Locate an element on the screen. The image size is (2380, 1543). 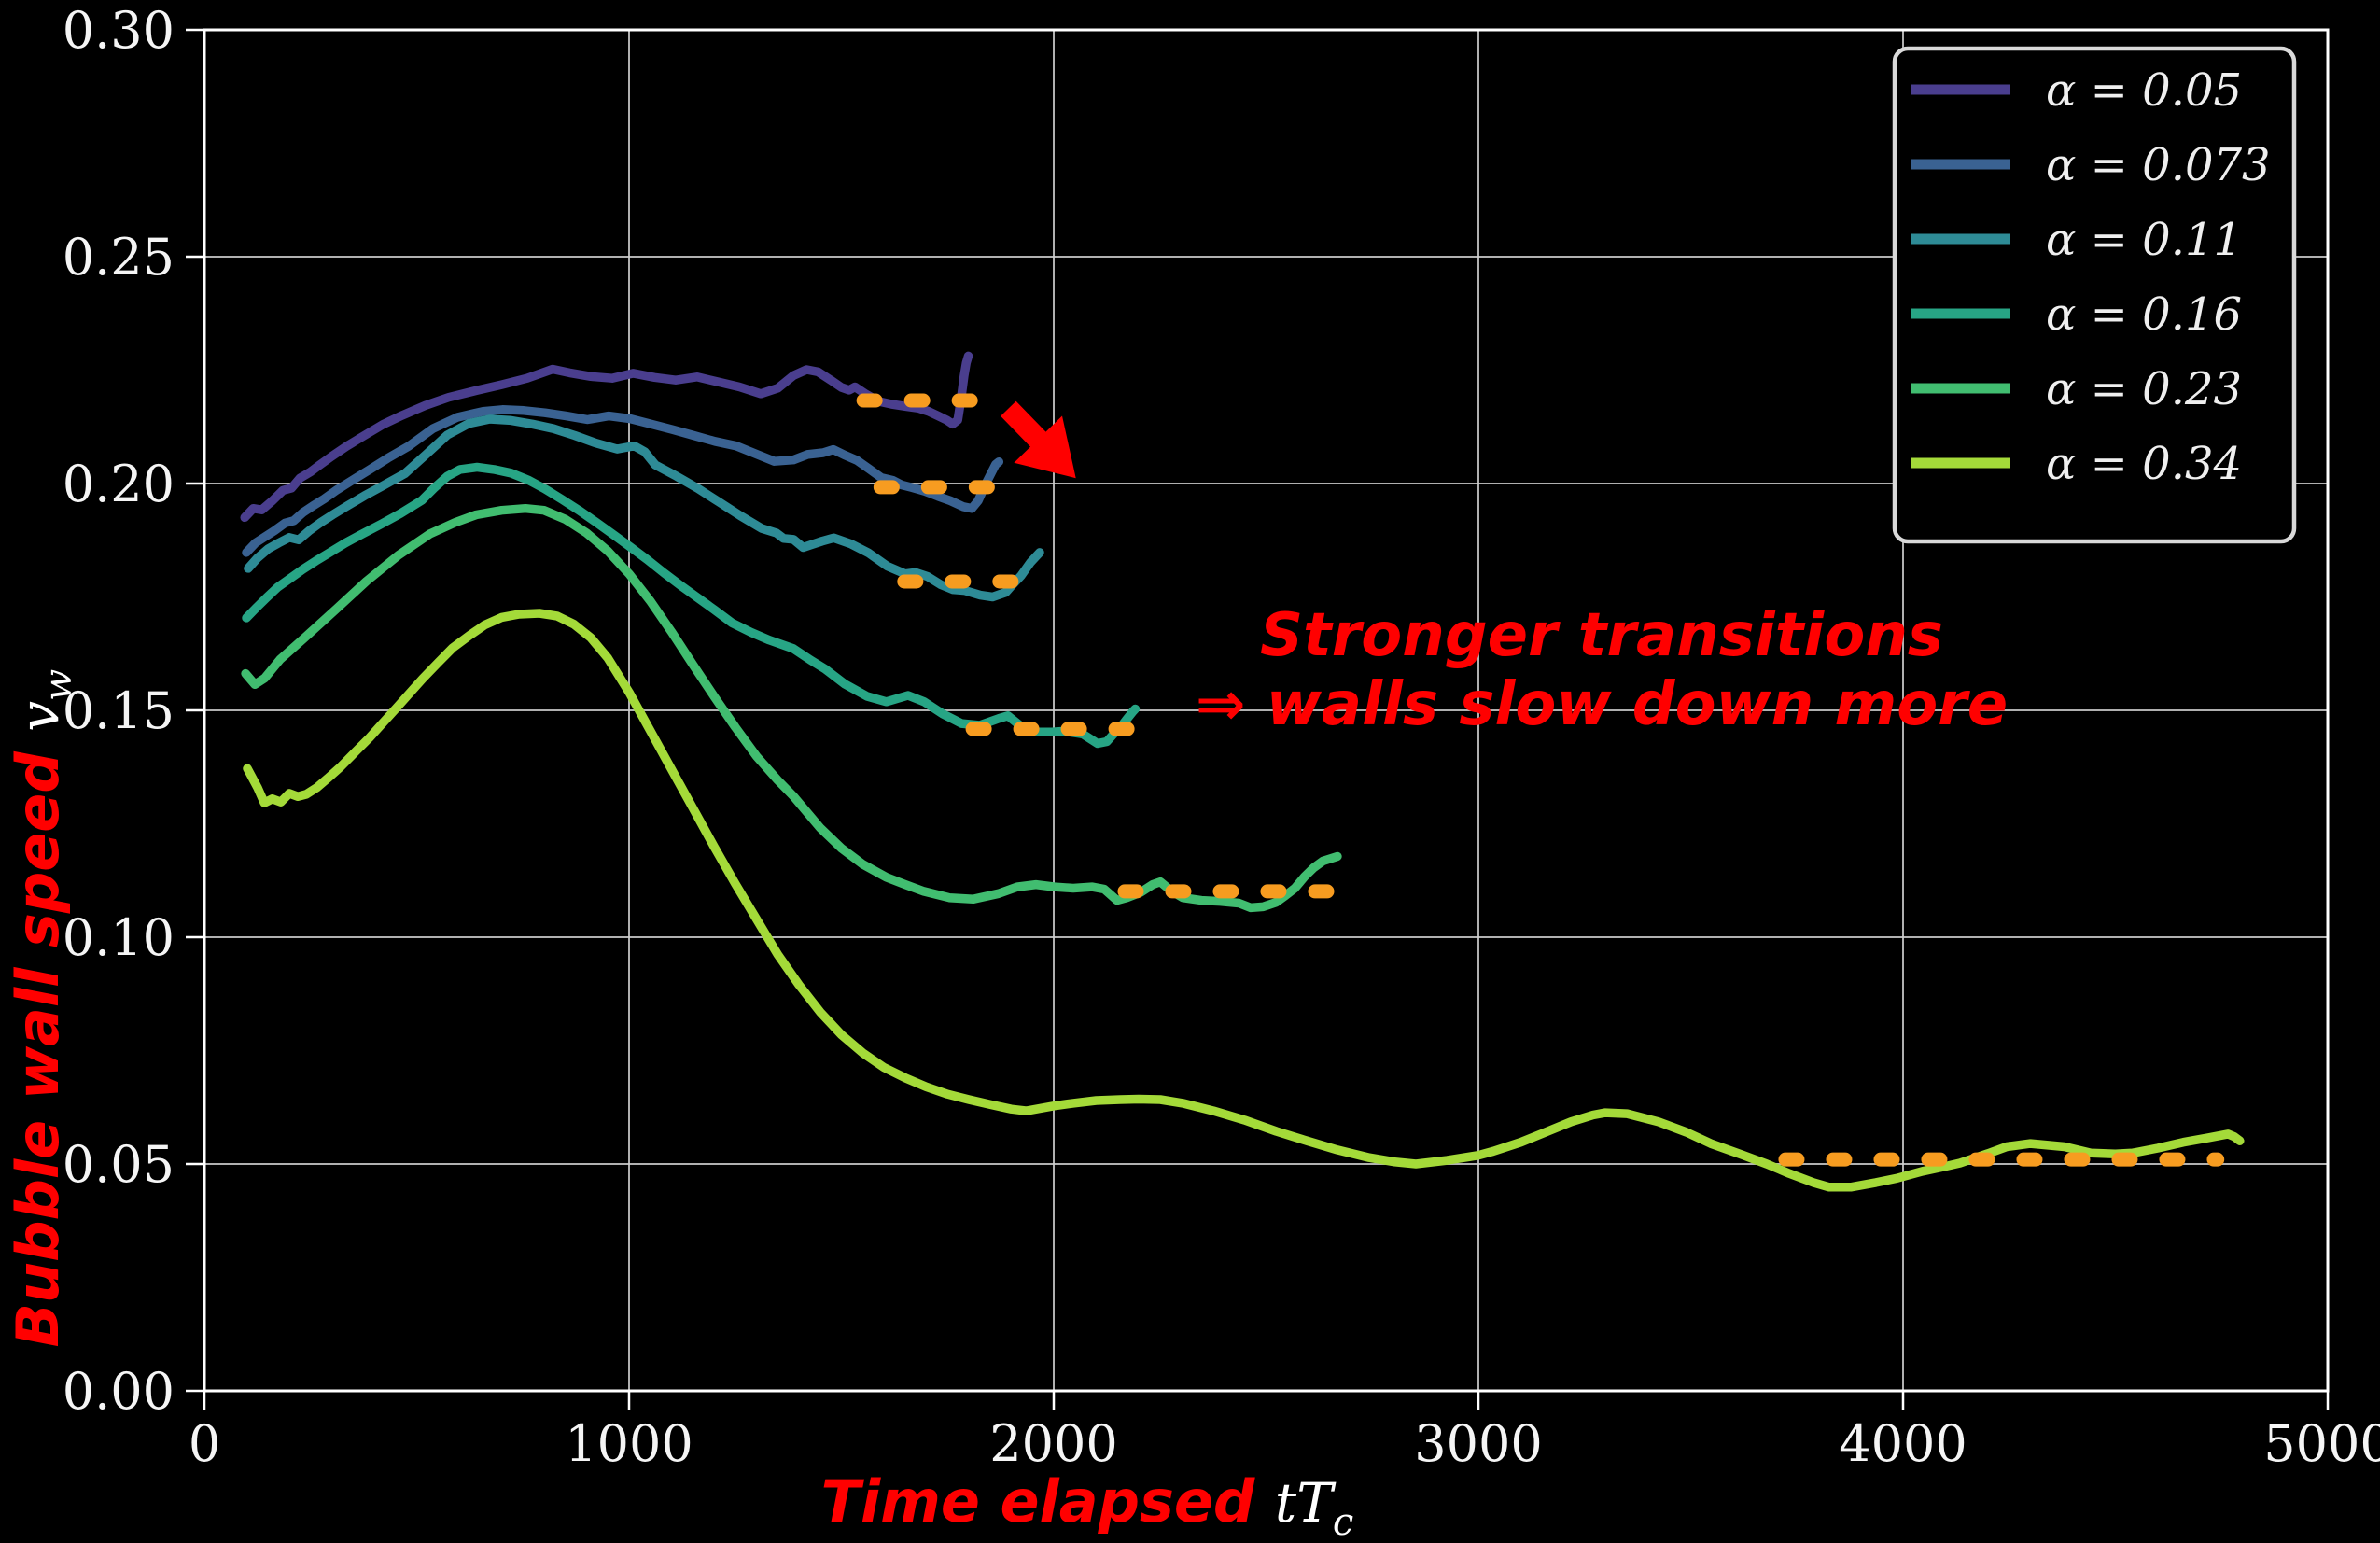
legend-label-alpha-0.16: α = 0.16 is located at coordinates (2144, 314).